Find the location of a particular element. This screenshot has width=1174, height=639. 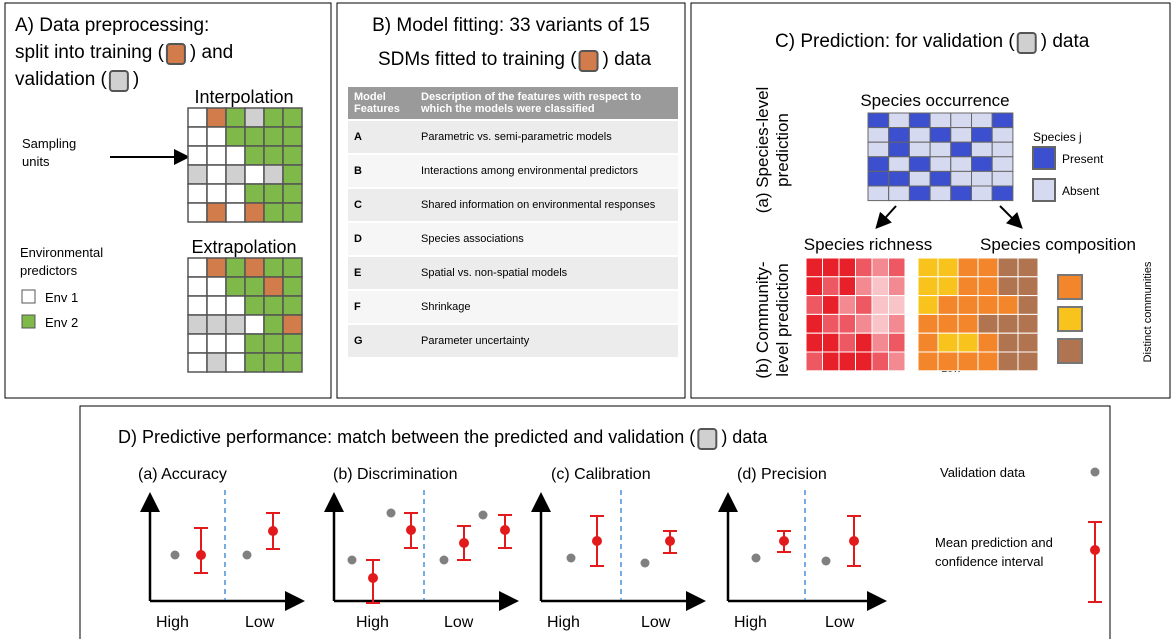

label: Extrapolation is located at coordinates (243, 247).